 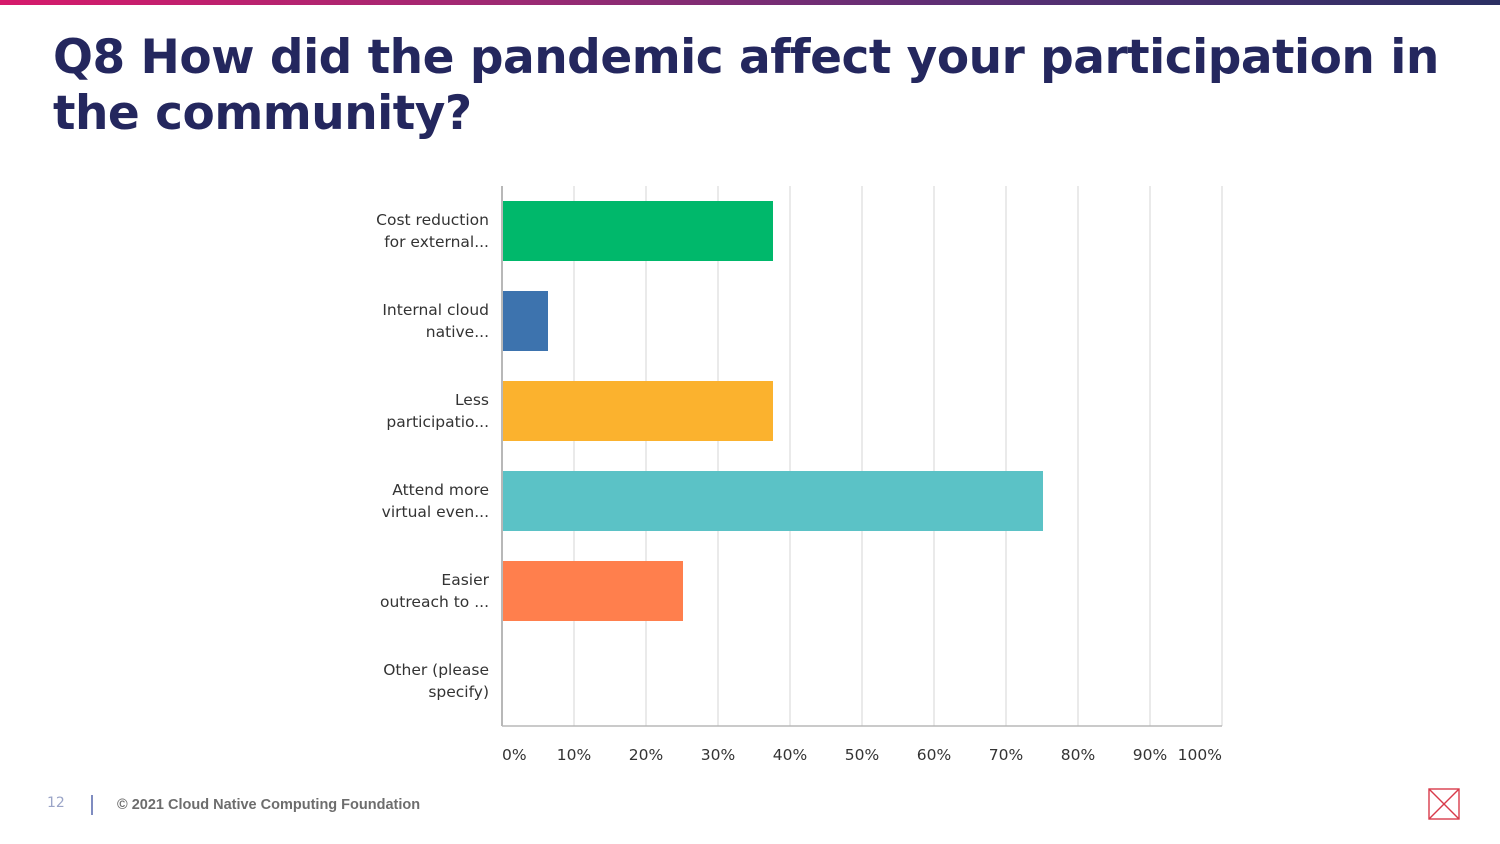 I want to click on category-label-line: Easier, so click(x=465, y=580).